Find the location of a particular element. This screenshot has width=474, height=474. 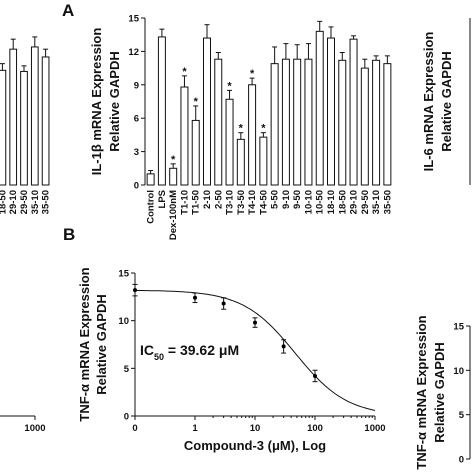

x-tick-label: T1-10 is located at coordinates (184, 202).